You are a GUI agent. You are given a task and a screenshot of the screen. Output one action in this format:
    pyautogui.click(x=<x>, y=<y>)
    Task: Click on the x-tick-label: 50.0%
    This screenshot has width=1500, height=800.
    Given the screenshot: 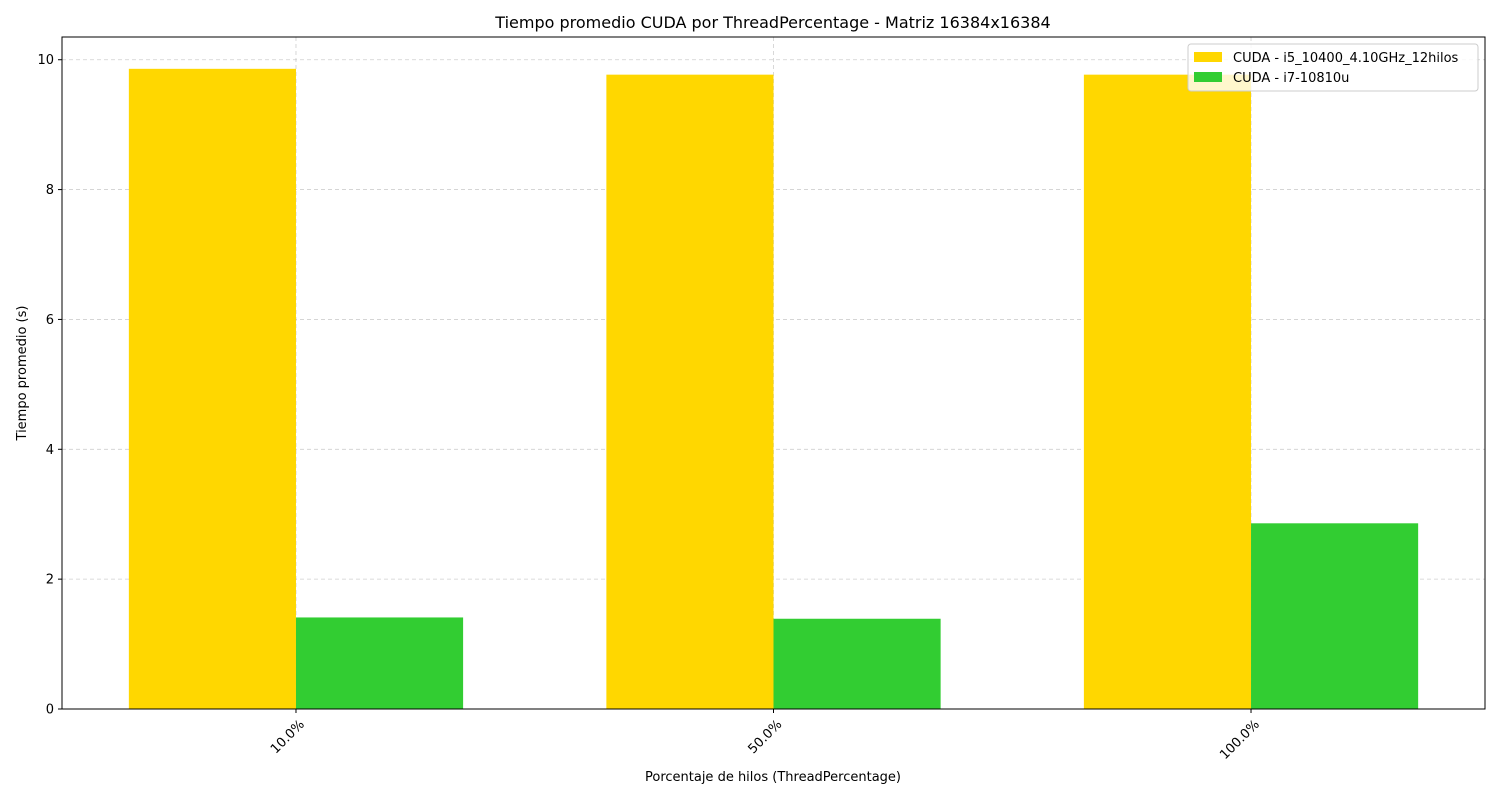 What is the action you would take?
    pyautogui.click(x=766, y=737)
    